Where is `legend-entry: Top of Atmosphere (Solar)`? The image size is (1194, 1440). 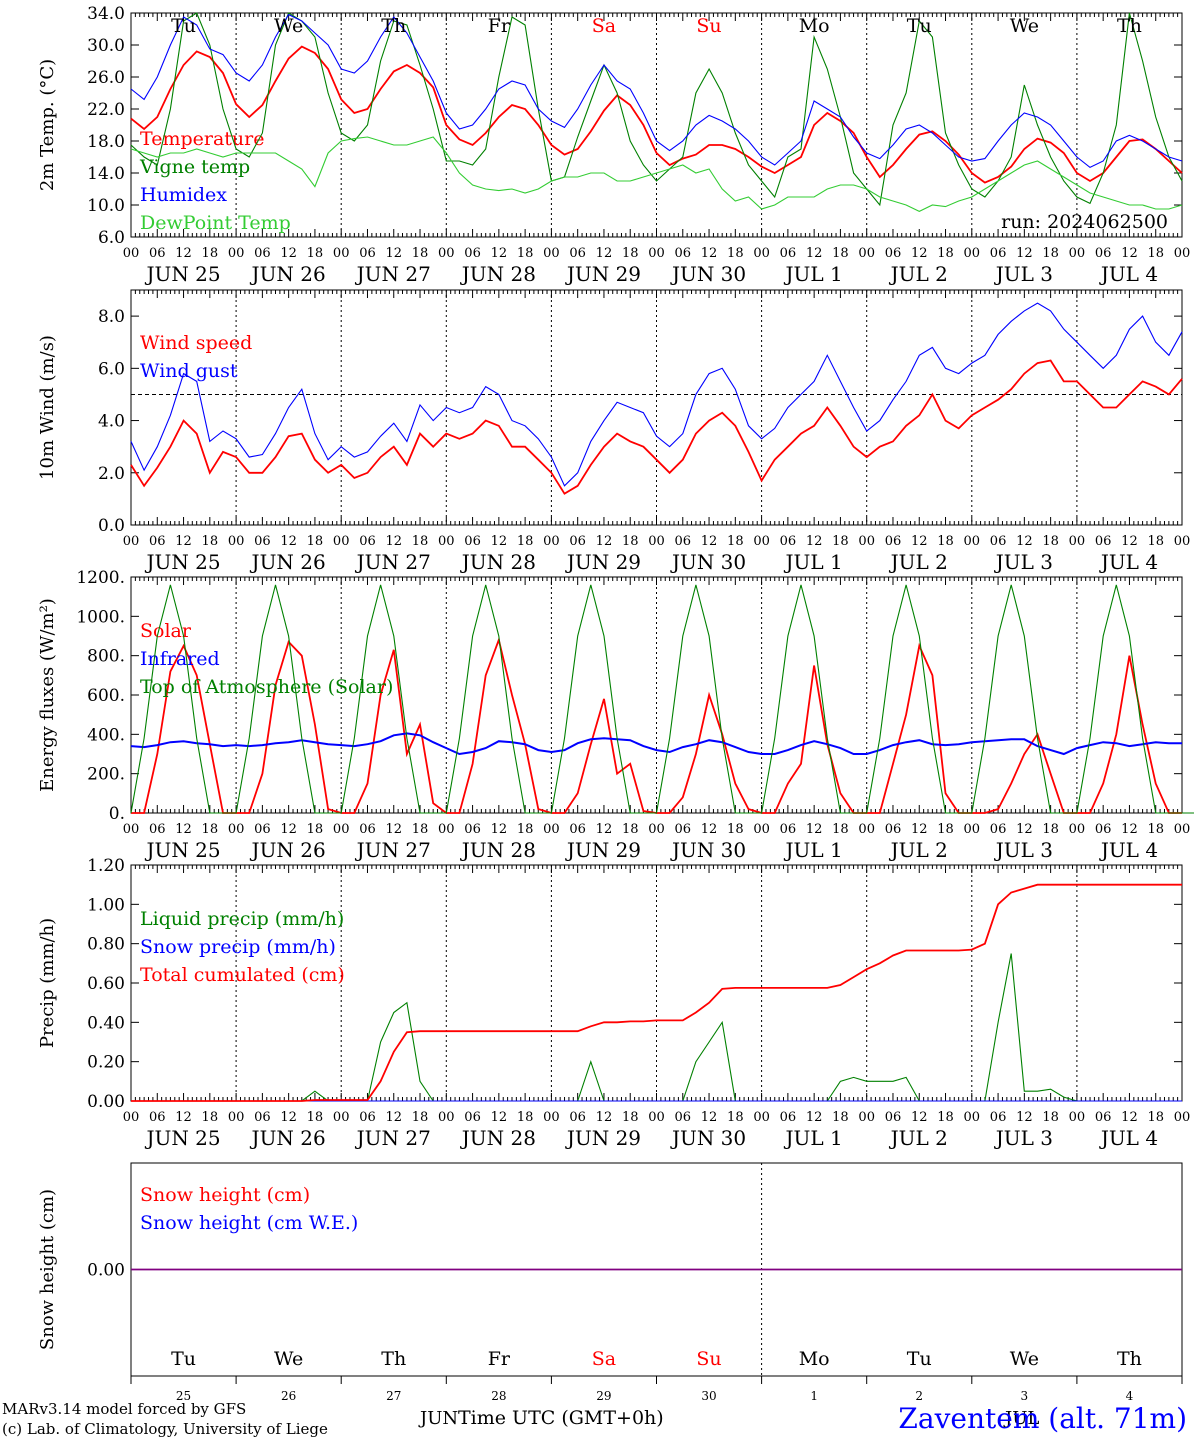 legend-entry: Top of Atmosphere (Solar) is located at coordinates (266, 687).